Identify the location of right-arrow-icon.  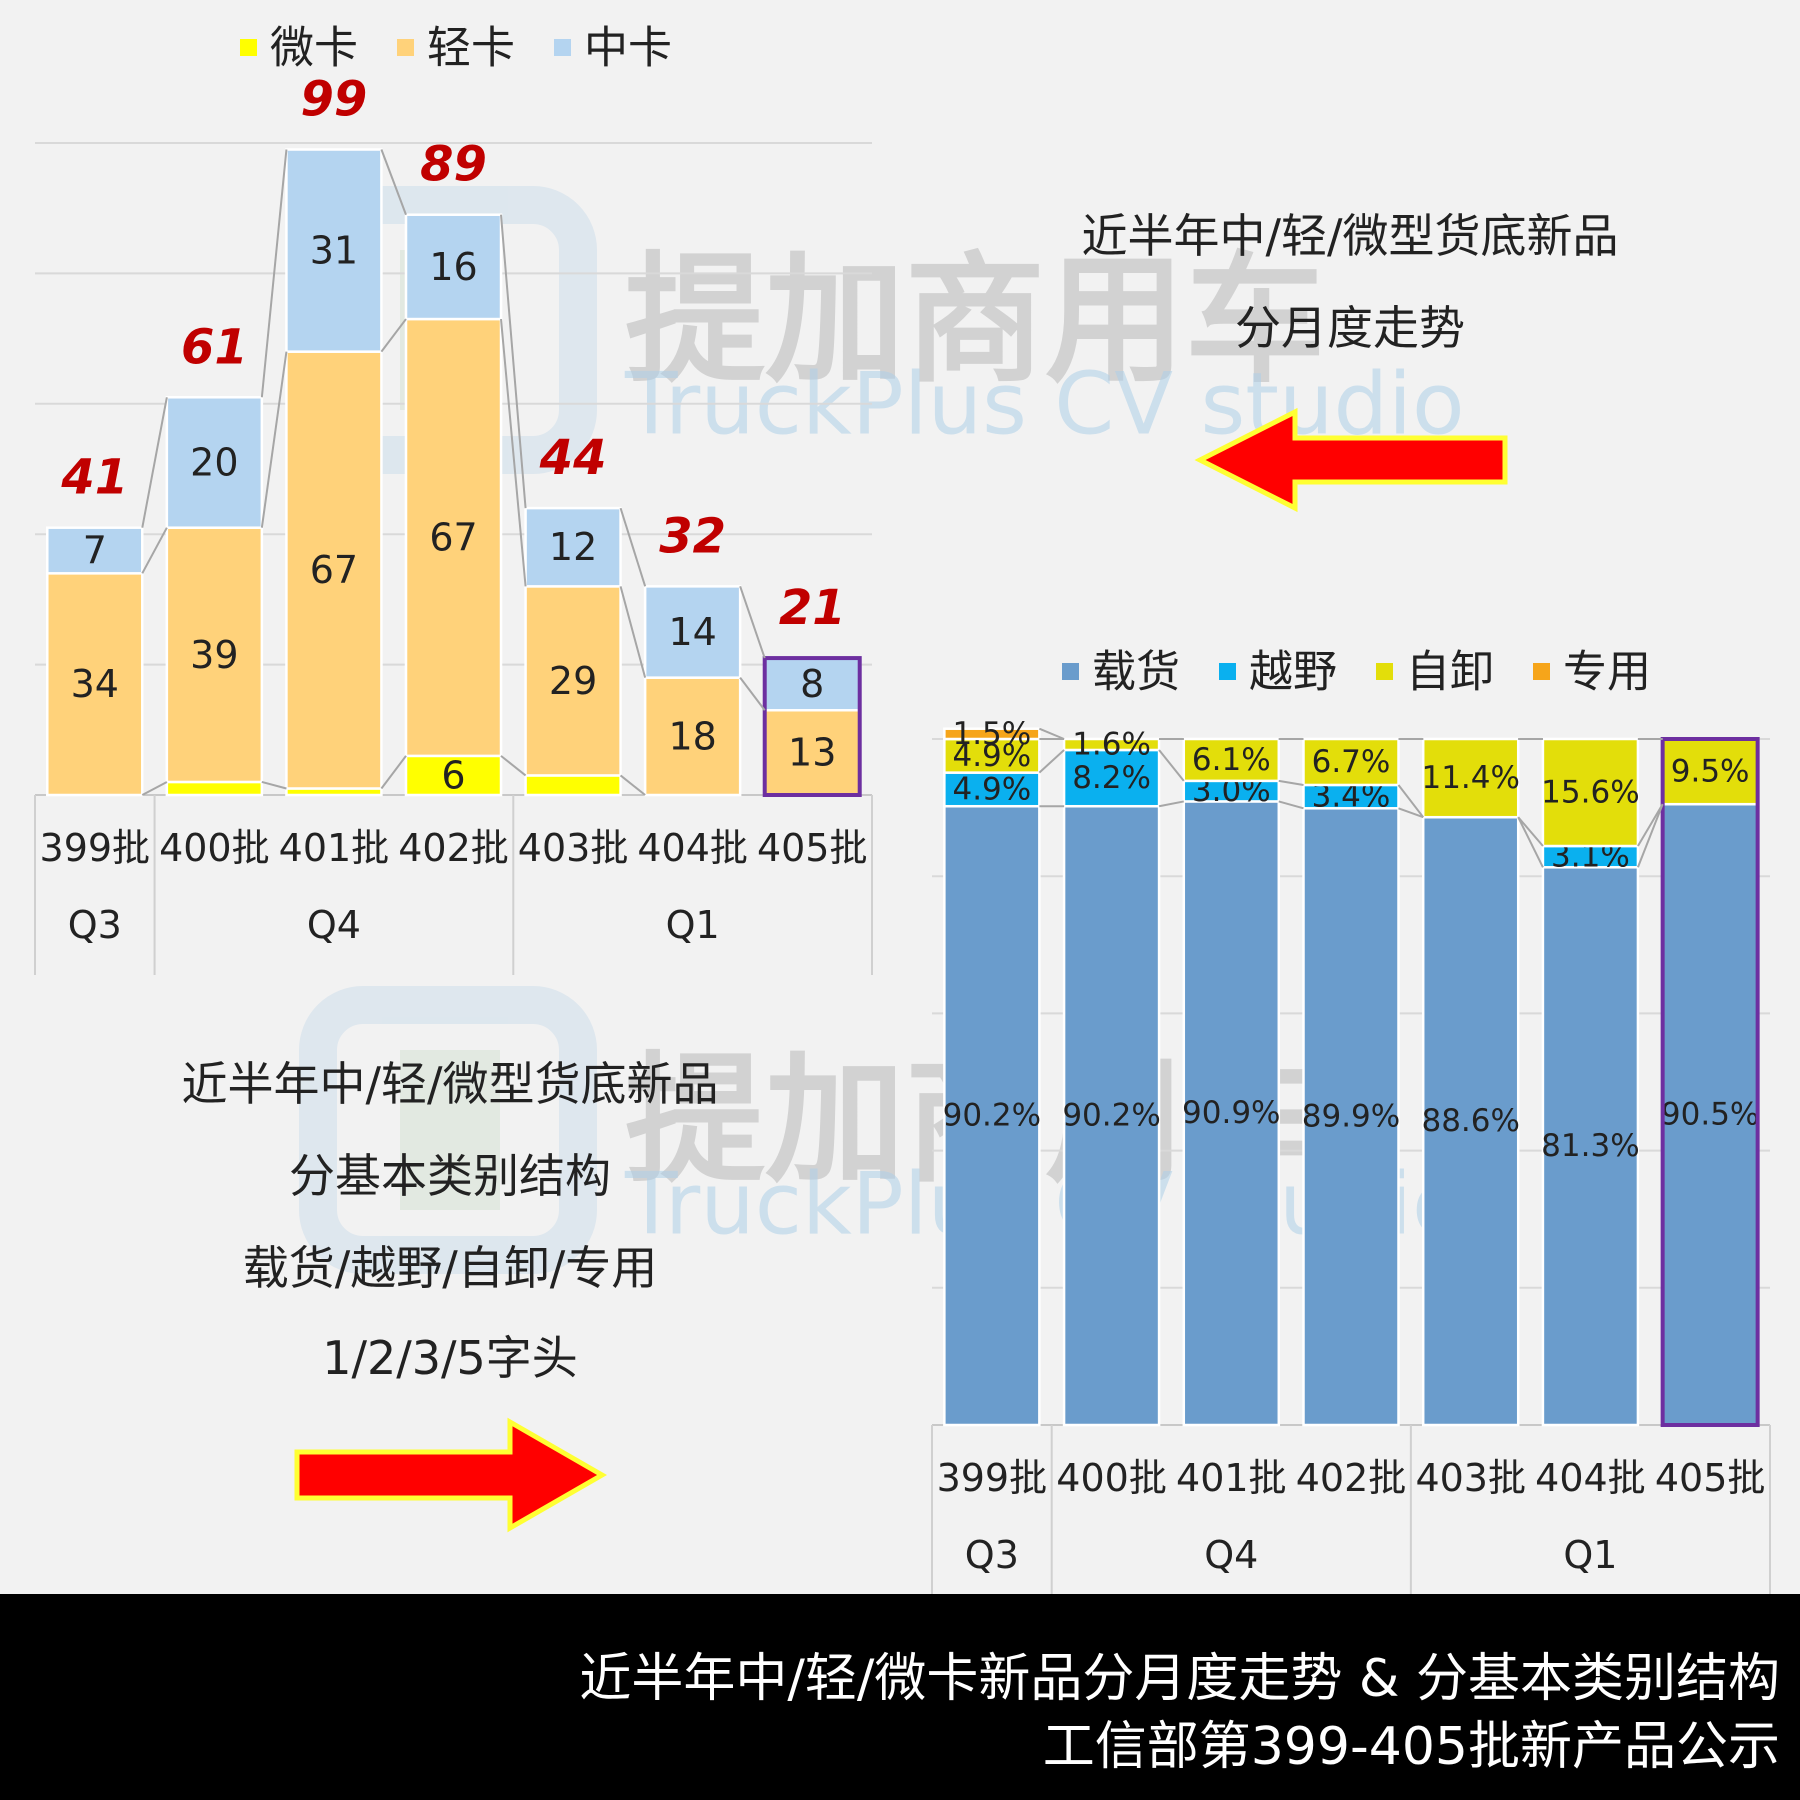
(451, 1475).